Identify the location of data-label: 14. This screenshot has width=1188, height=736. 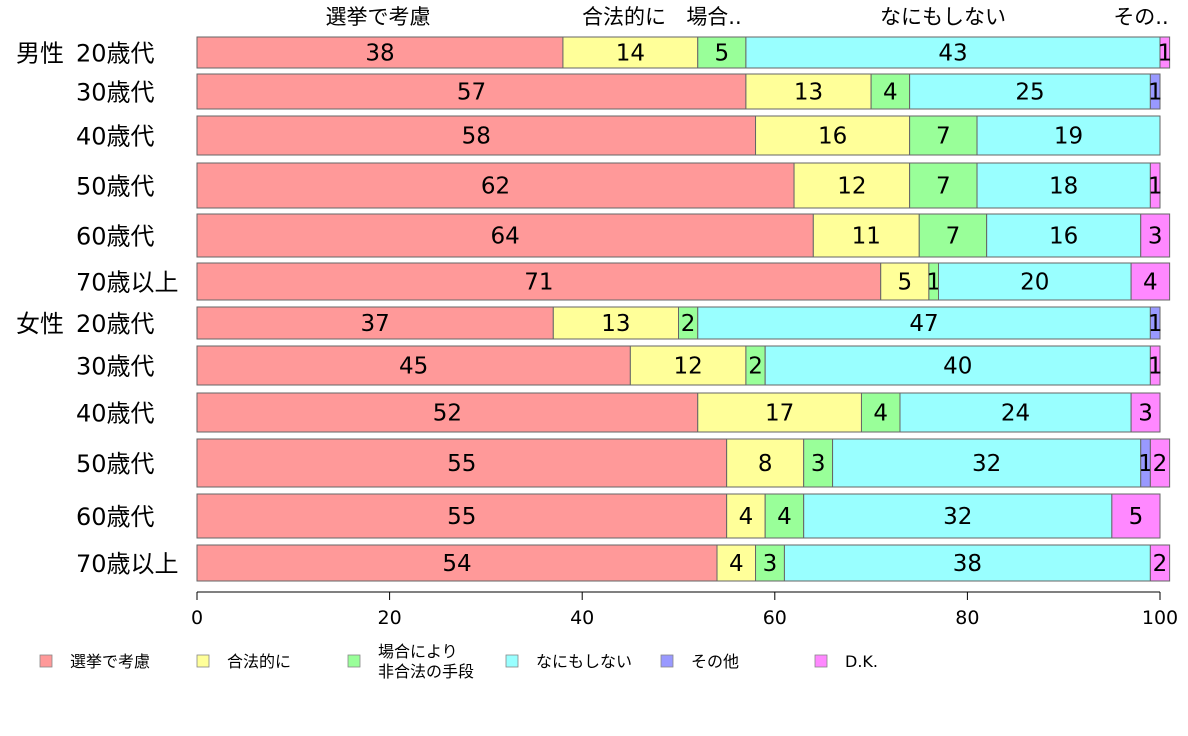
(630, 54).